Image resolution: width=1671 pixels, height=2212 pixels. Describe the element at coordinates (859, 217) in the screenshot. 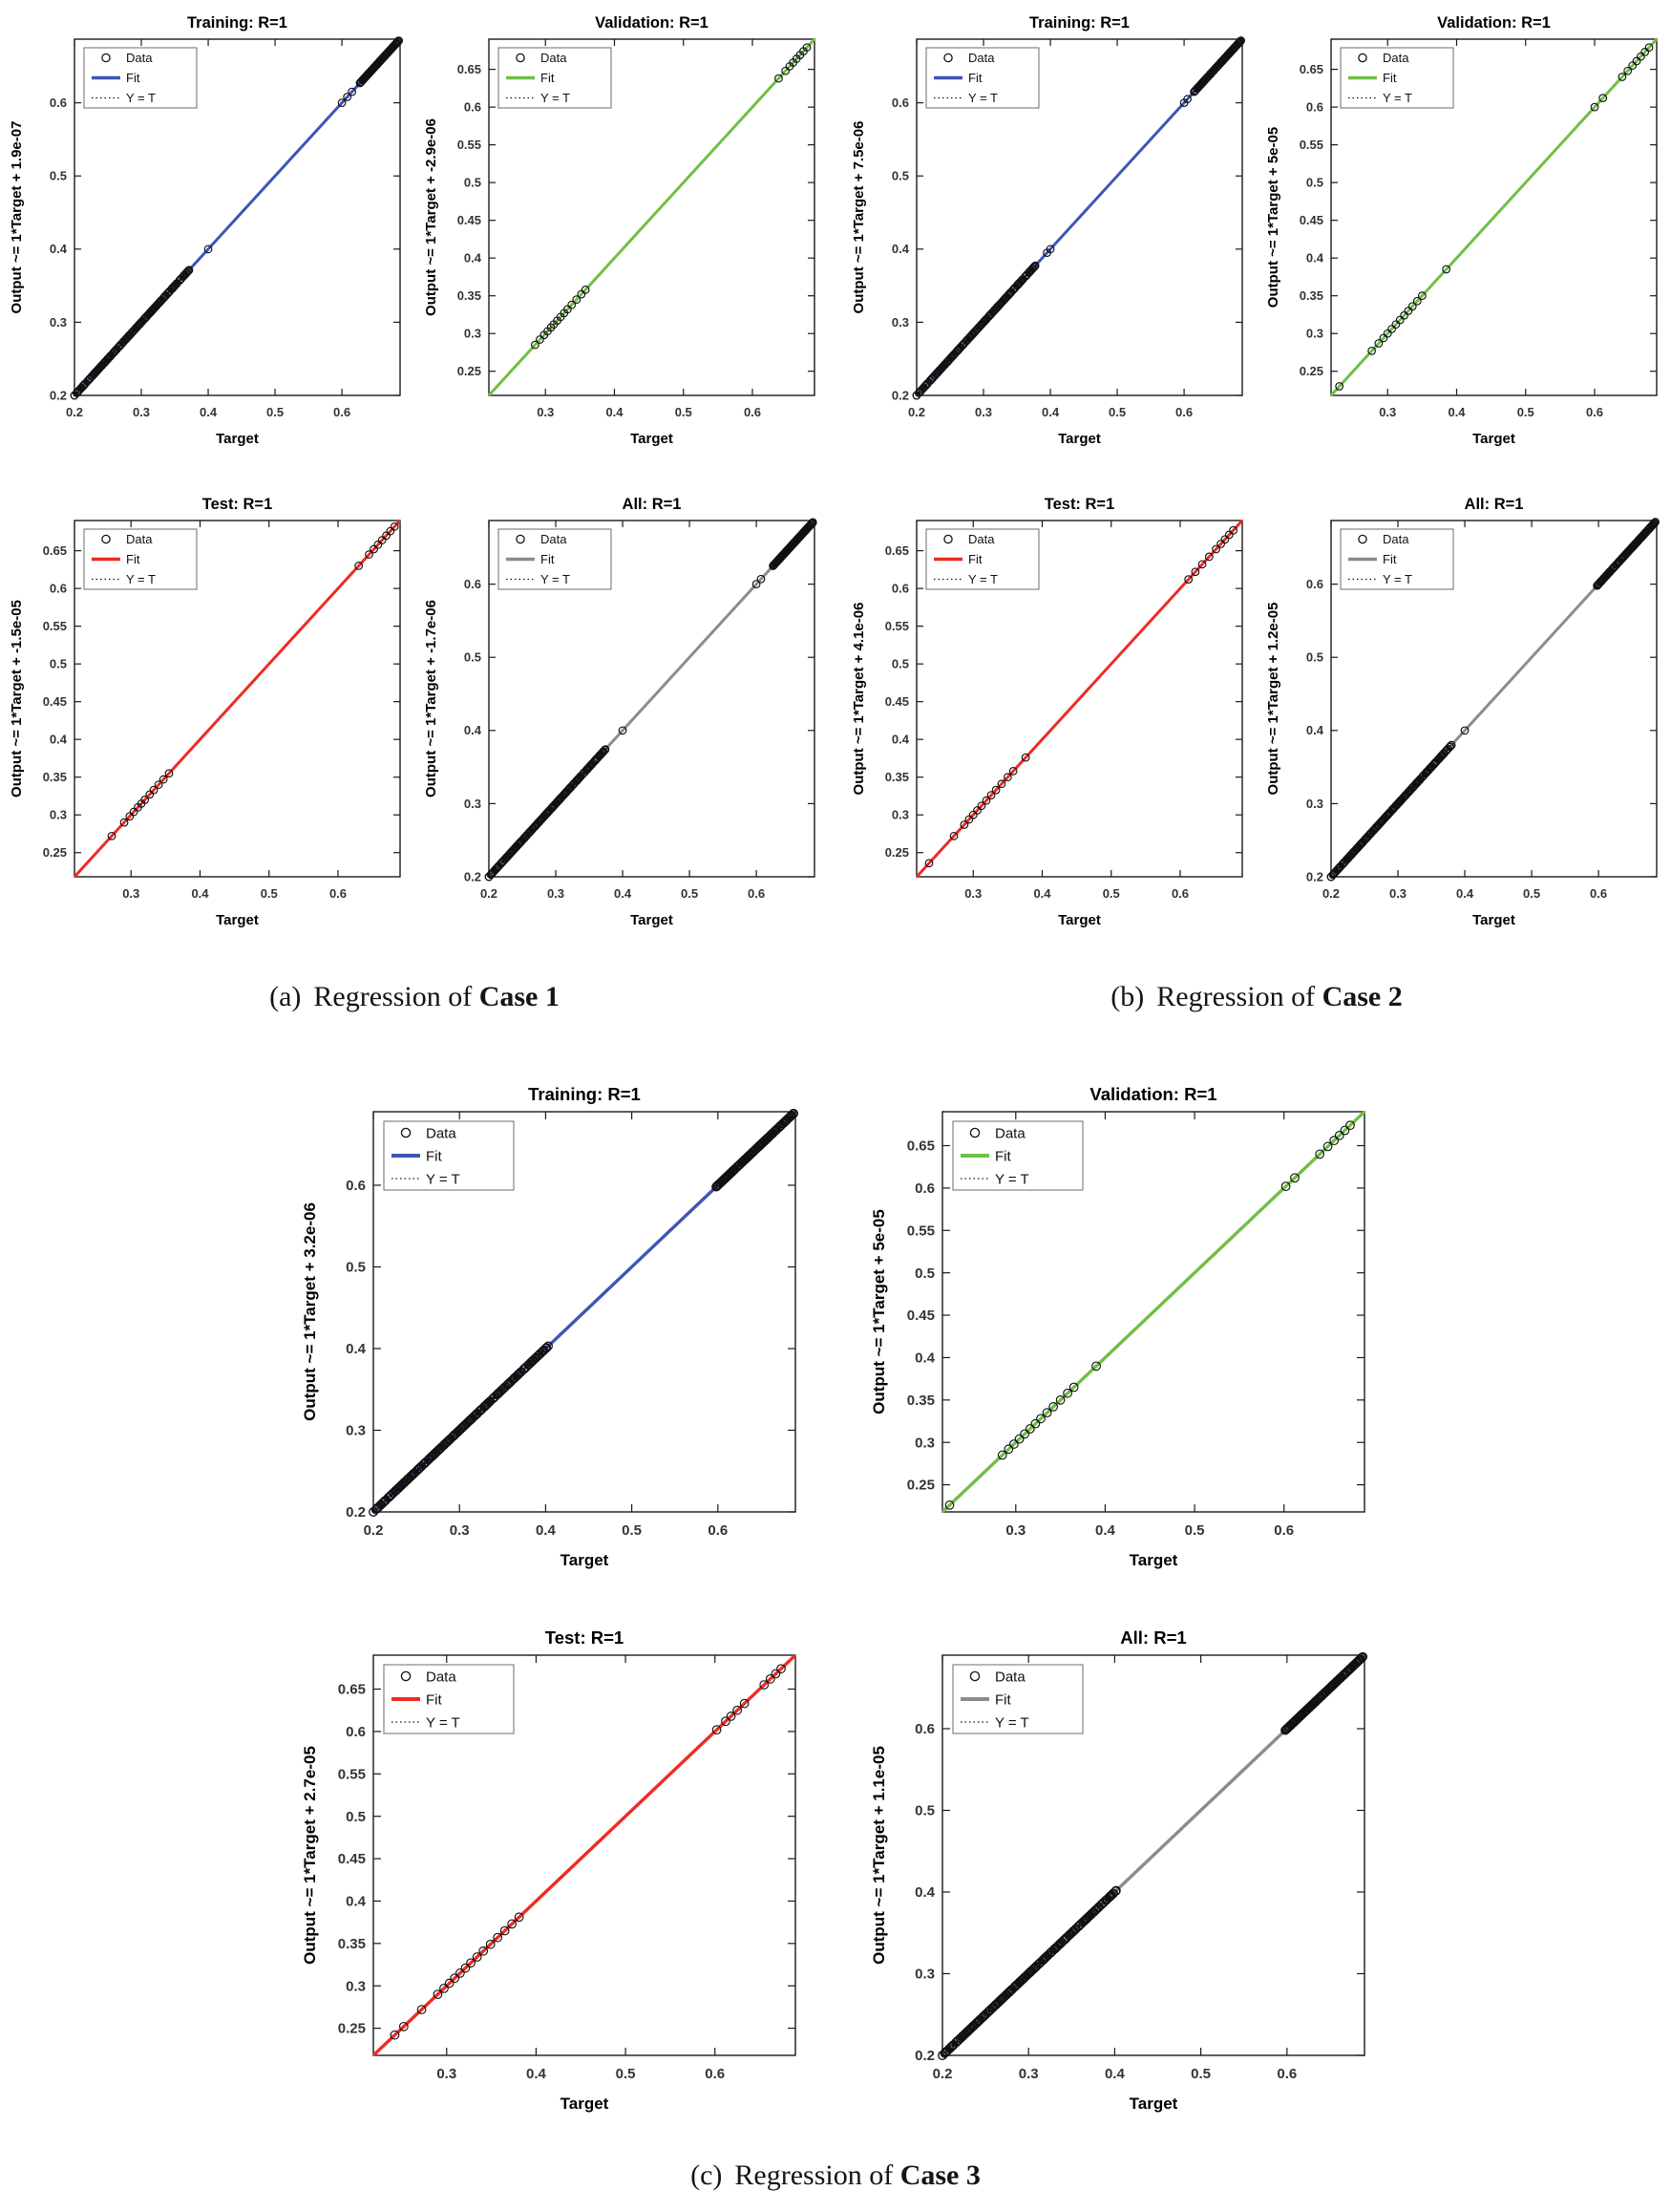

I see `y-axis-label: Output ~= 1*Target + 7.5e-06` at that location.